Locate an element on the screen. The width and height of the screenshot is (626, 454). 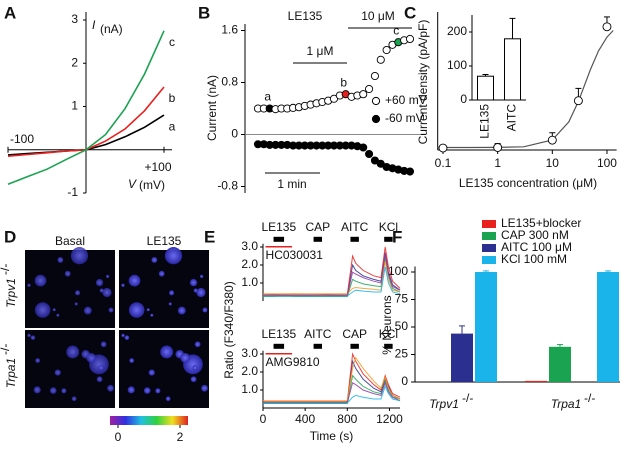
x-tick-label: 800 is located at coordinates (347, 419).